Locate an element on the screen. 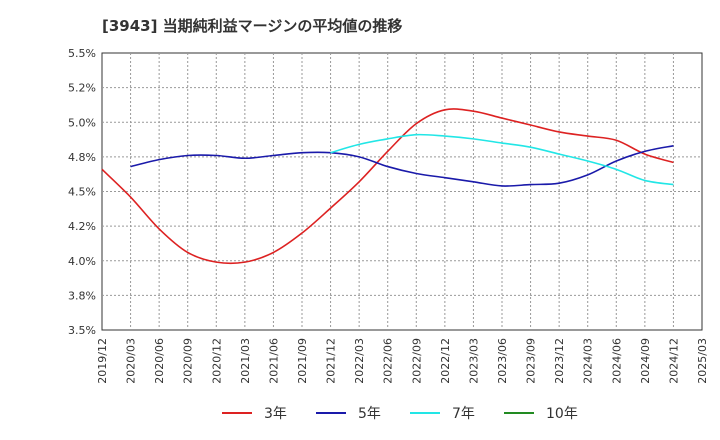 Image resolution: width=720 pixels, height=440 pixels. legend: 3年 5年 7年 10年 is located at coordinates (400, 414).